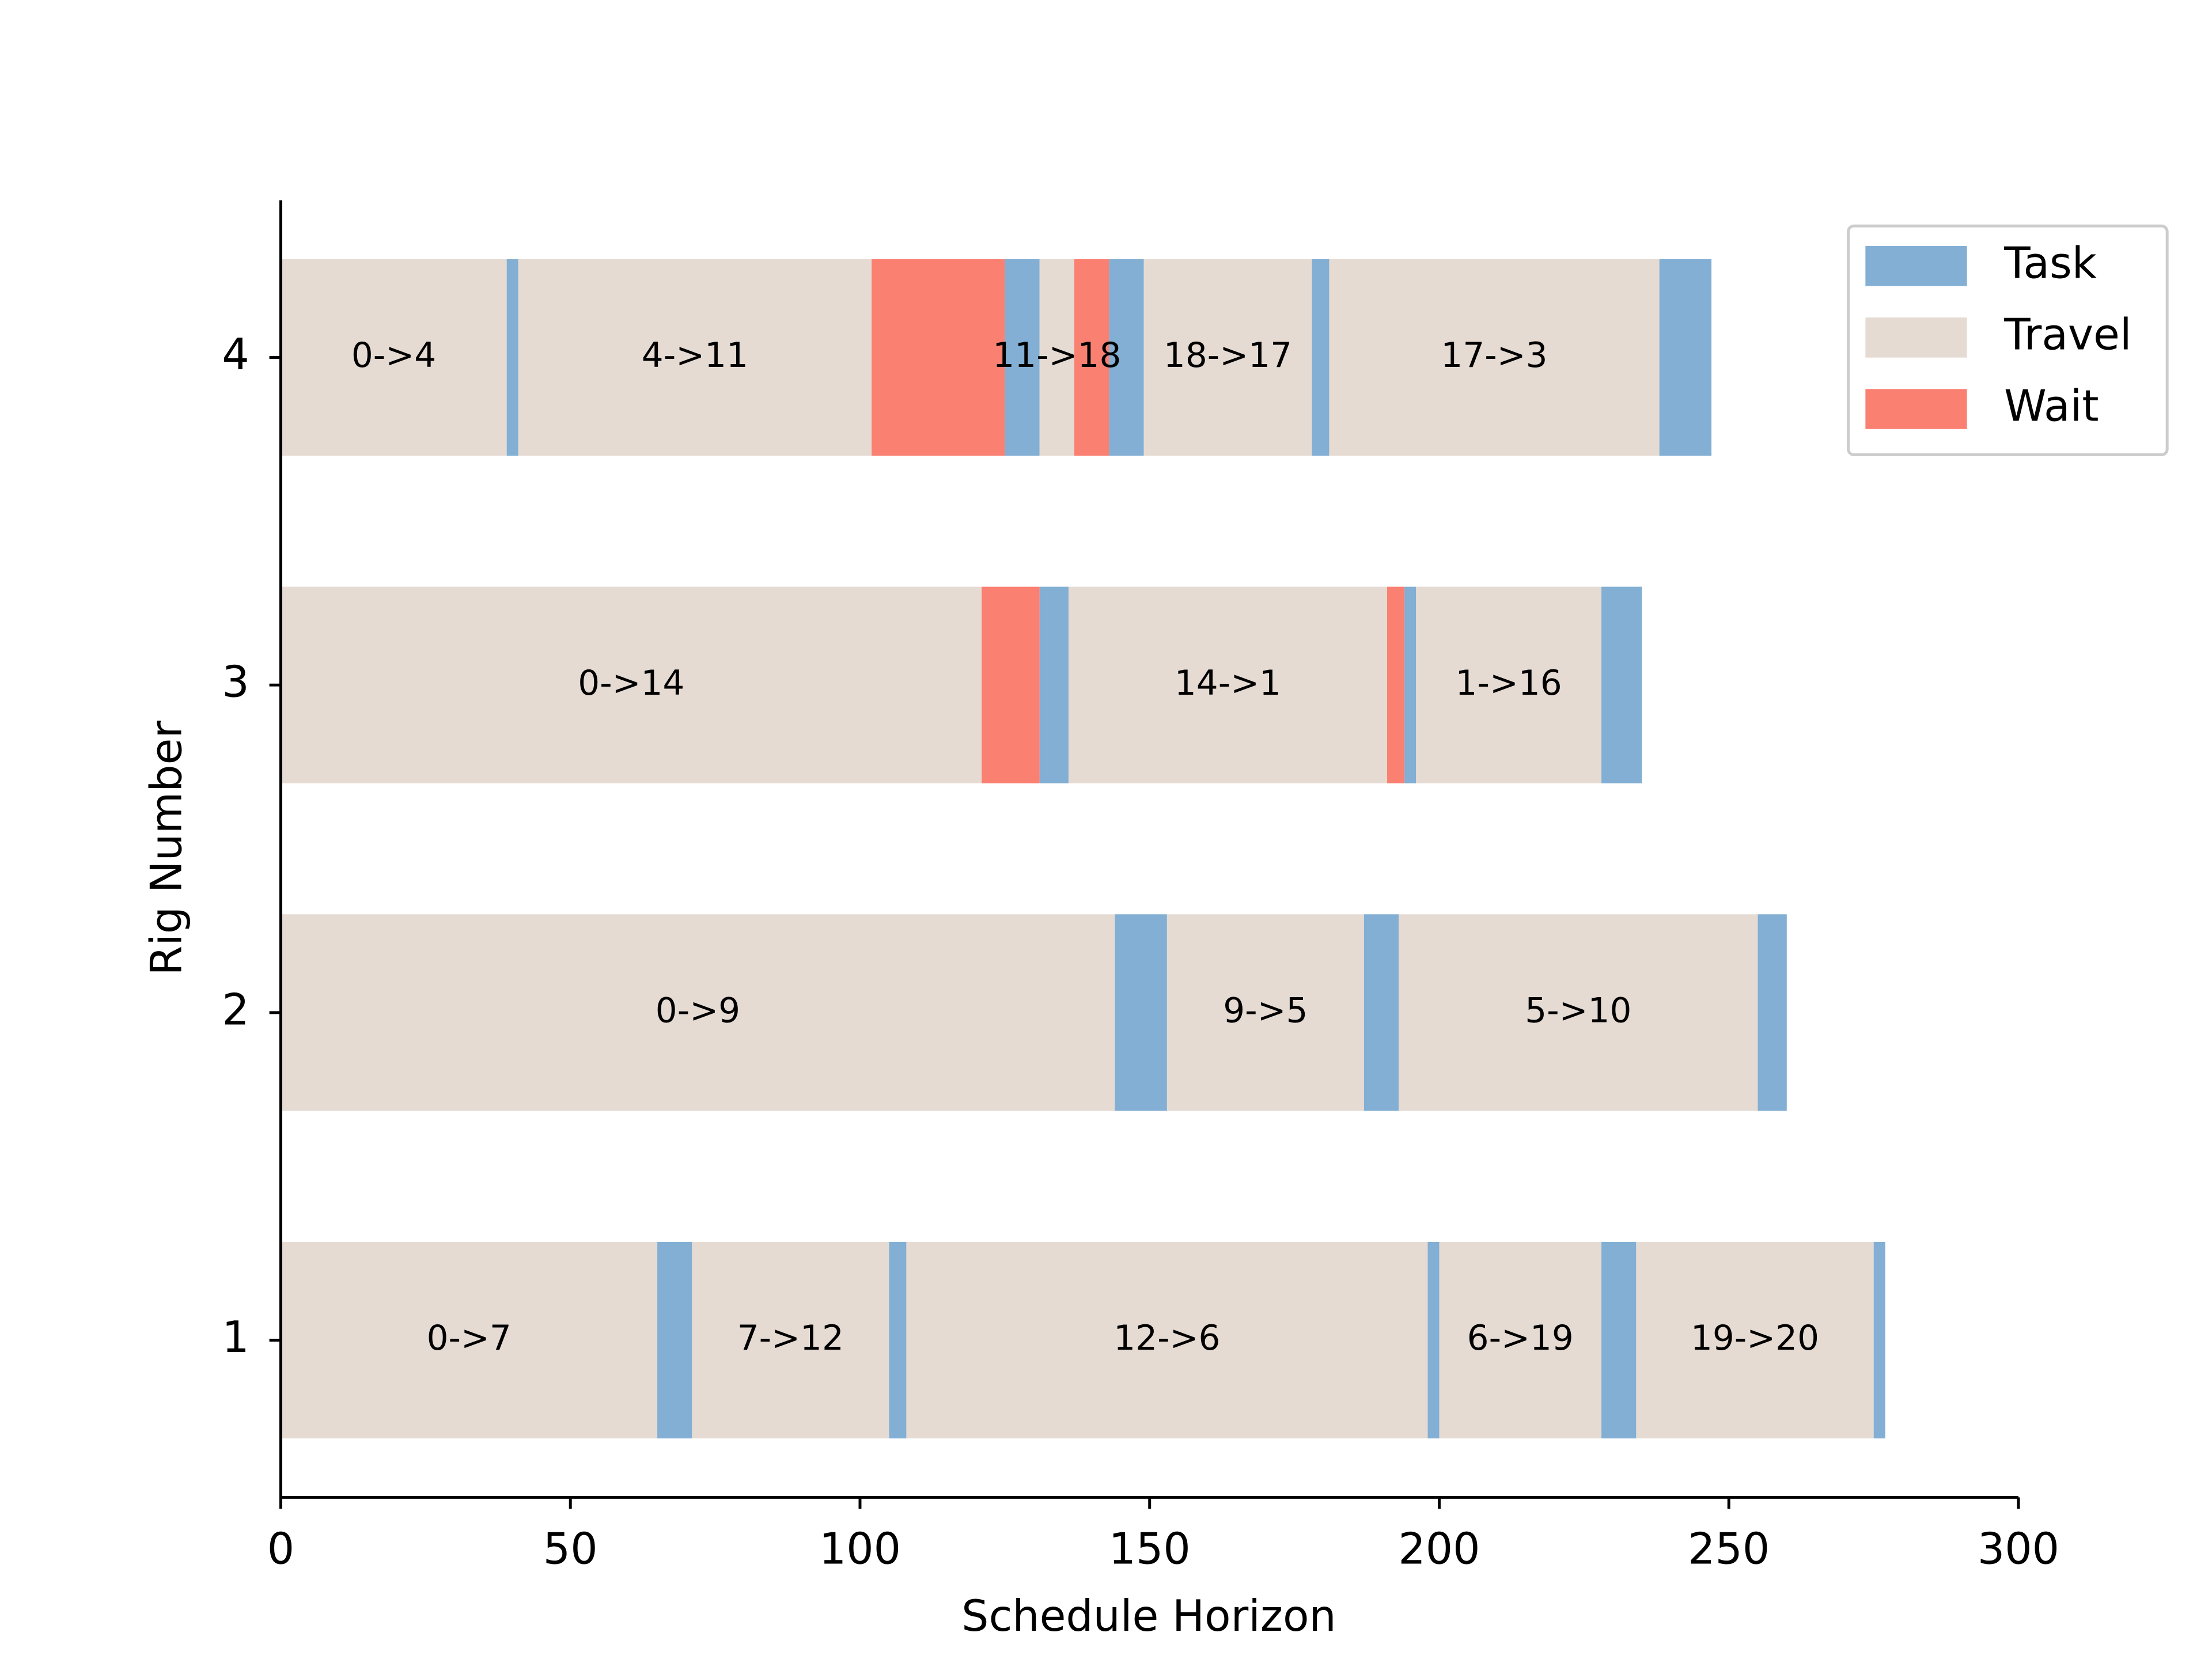 The width and height of the screenshot is (2212, 1659). Describe the element at coordinates (570, 1549) in the screenshot. I see `x-tick-label: 50` at that location.